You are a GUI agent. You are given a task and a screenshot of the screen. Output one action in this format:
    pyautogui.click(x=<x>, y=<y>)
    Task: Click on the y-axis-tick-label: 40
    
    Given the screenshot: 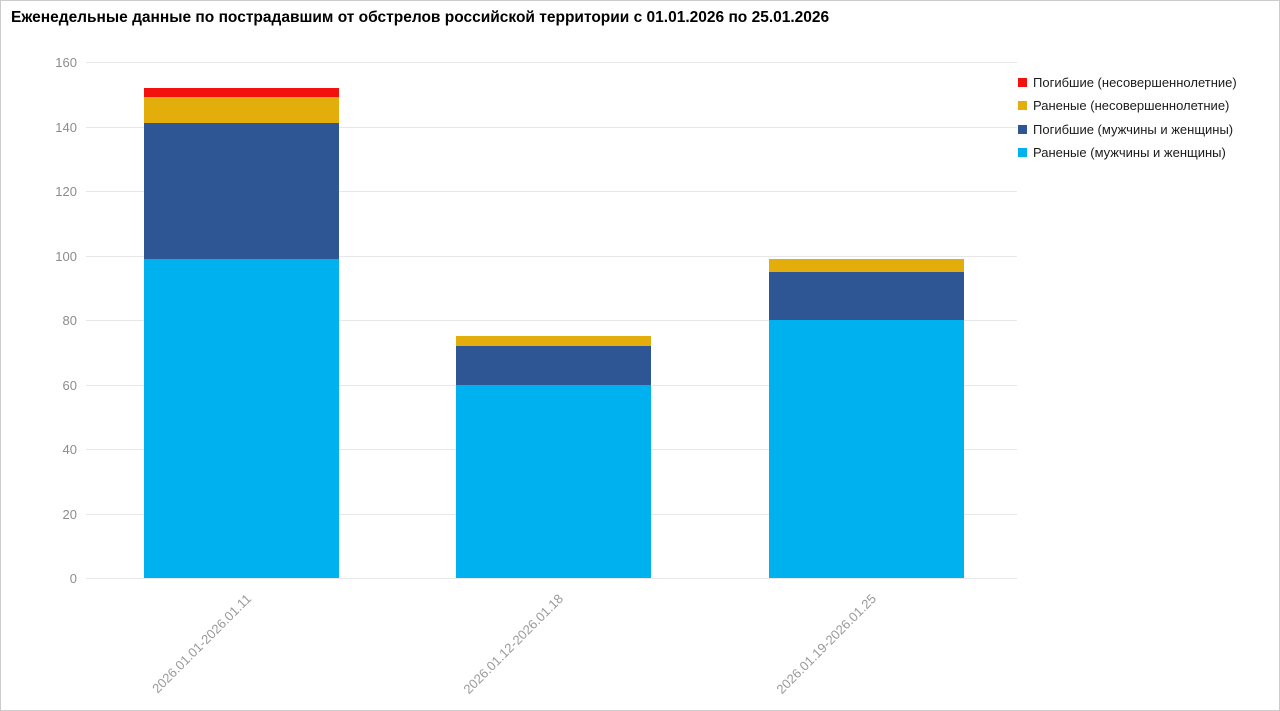 What is the action you would take?
    pyautogui.click(x=69, y=449)
    